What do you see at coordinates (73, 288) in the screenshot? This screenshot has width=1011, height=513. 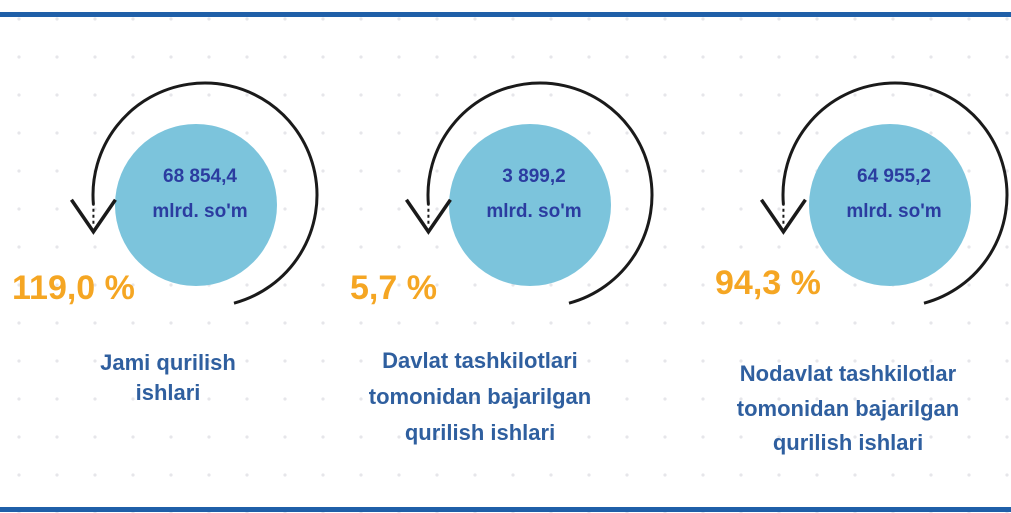 I see `stat-percent: 119,0 %` at bounding box center [73, 288].